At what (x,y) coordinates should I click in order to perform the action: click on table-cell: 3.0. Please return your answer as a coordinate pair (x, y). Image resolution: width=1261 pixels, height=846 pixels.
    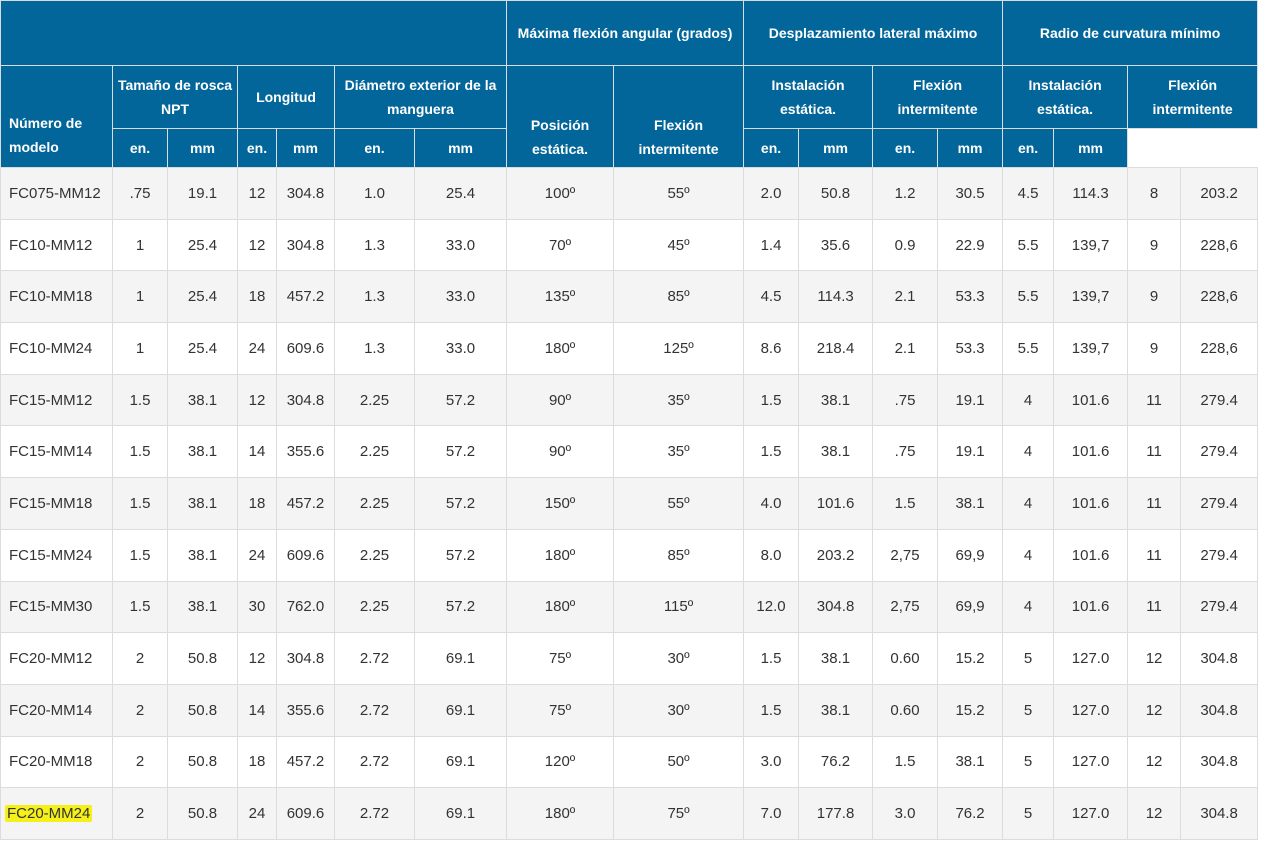
    Looking at the image, I should click on (771, 762).